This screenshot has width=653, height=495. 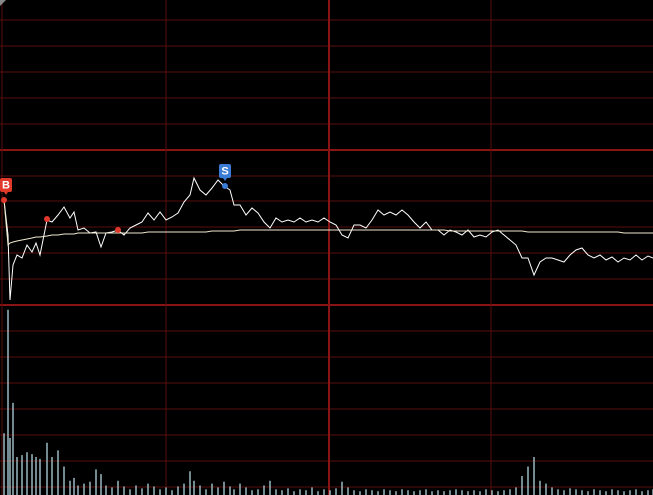 What do you see at coordinates (225, 186) in the screenshot?
I see `signal-point` at bounding box center [225, 186].